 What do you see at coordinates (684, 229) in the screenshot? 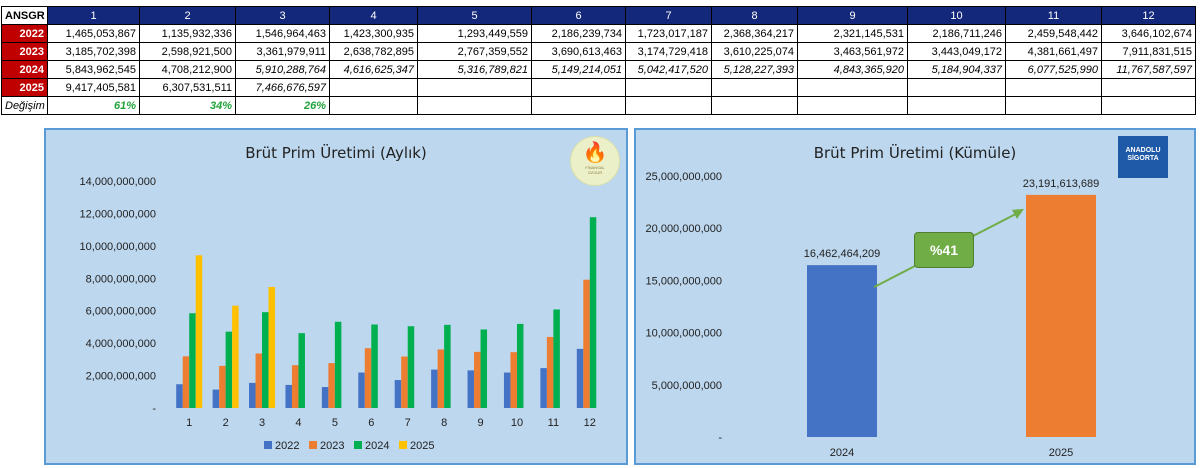
I see `y-tick-label: 20,000,000,000` at bounding box center [684, 229].